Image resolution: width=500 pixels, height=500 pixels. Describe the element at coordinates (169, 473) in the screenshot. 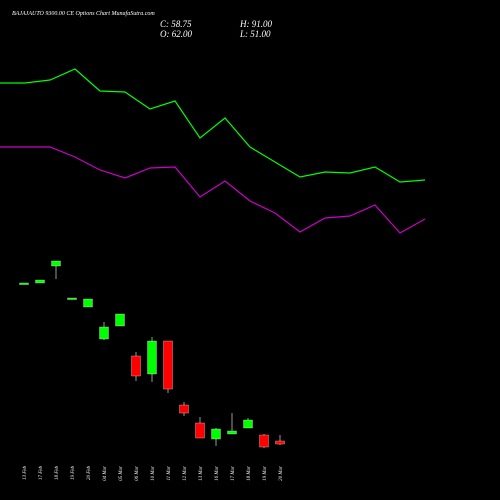

I see `x-tick-label: 11 Mar` at that location.